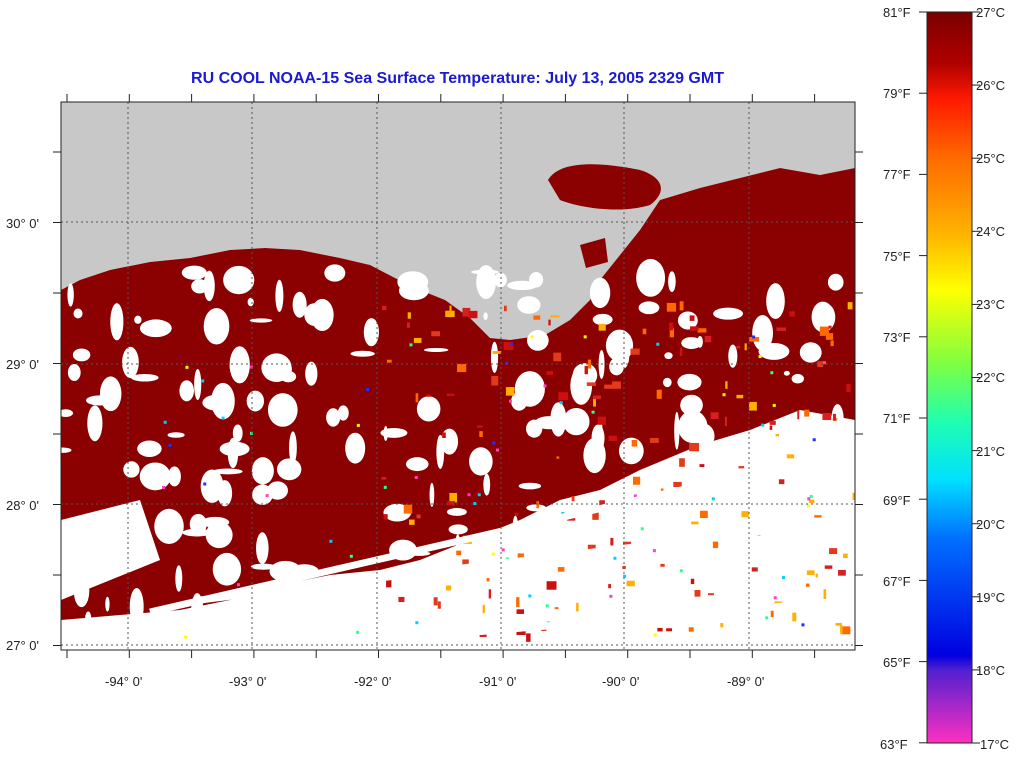 This screenshot has width=1024, height=761. I want to click on cb-c-label: 26°C, so click(990, 85).